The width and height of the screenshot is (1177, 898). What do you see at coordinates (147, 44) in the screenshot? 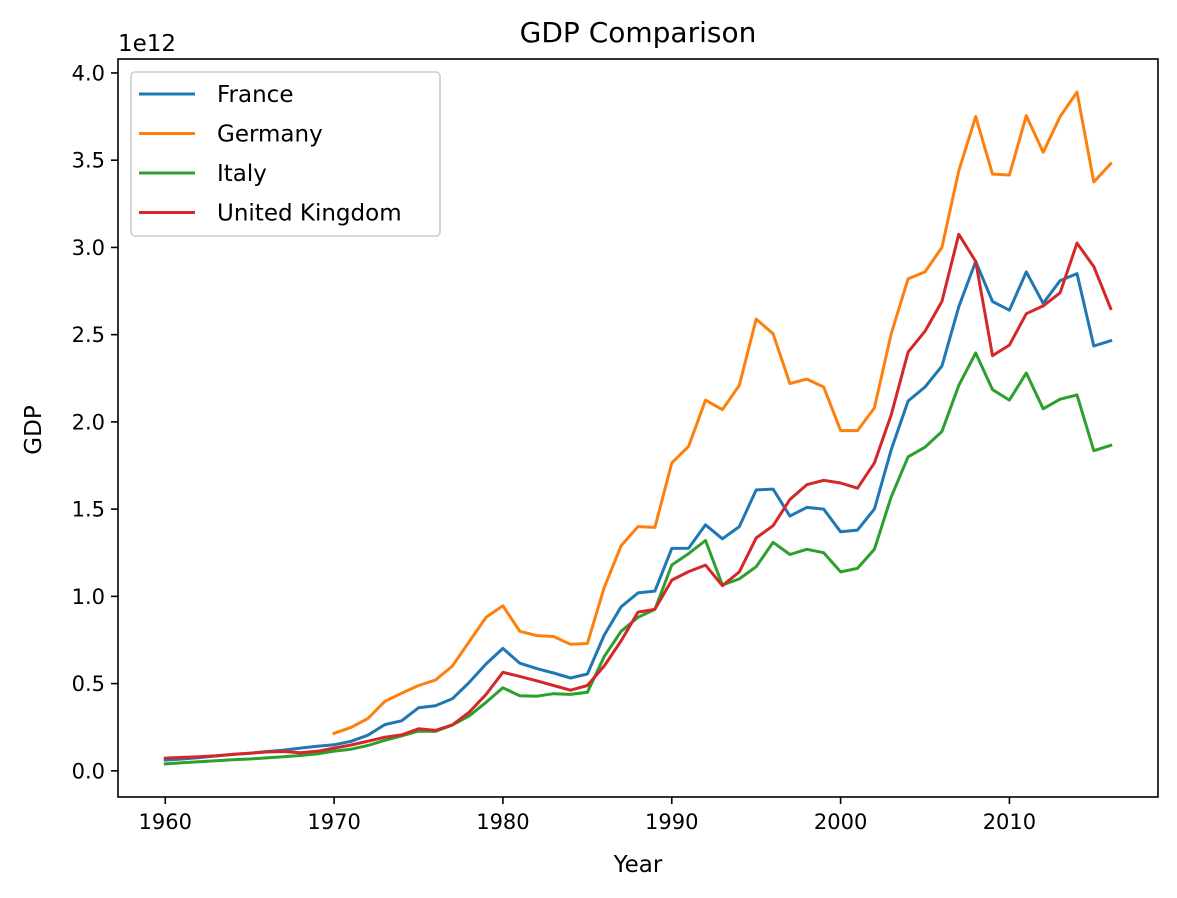
I see `y-offset-label: 1e12` at bounding box center [147, 44].